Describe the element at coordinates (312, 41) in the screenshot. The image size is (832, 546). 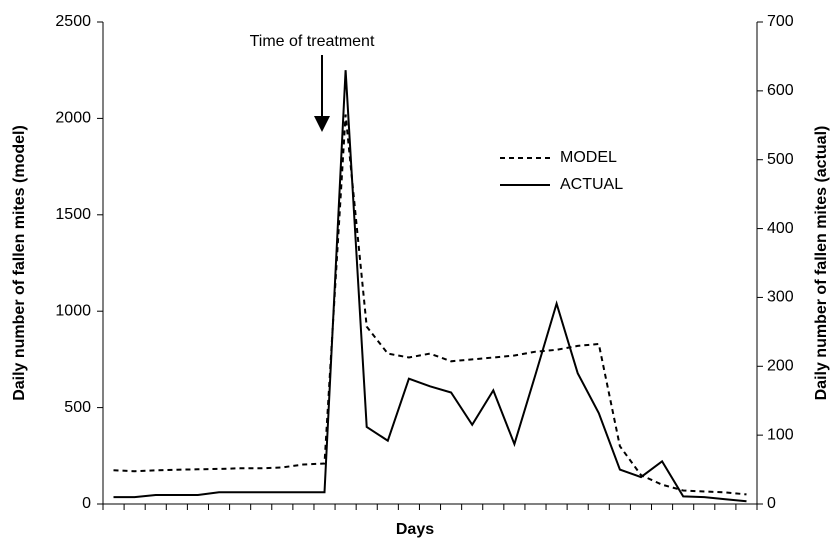
I see `annotation: Time of treatment` at that location.